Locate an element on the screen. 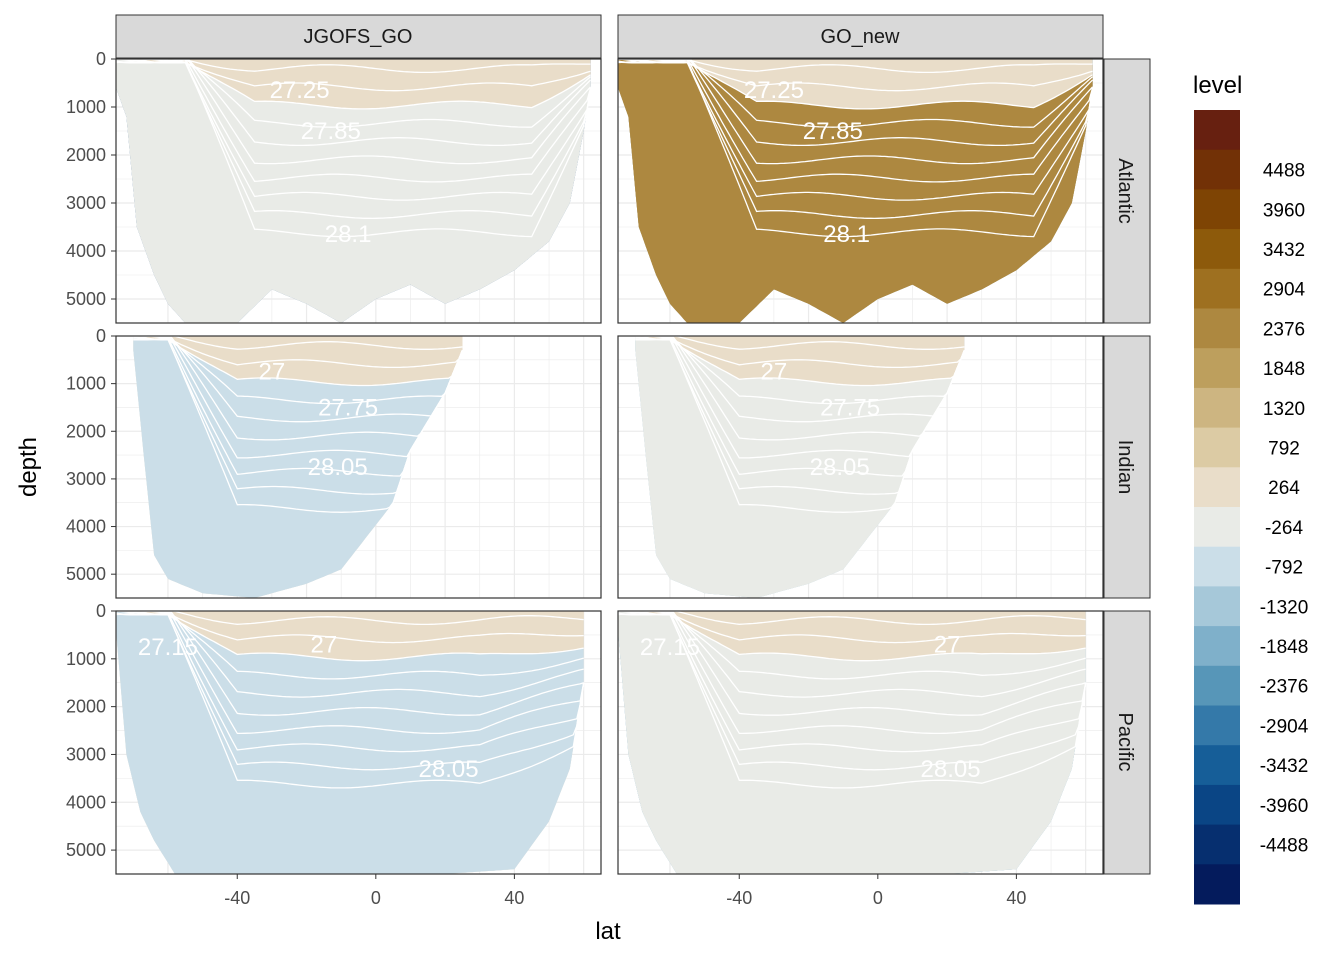 The height and width of the screenshot is (960, 1344). legend-label: 4488 is located at coordinates (1284, 171).